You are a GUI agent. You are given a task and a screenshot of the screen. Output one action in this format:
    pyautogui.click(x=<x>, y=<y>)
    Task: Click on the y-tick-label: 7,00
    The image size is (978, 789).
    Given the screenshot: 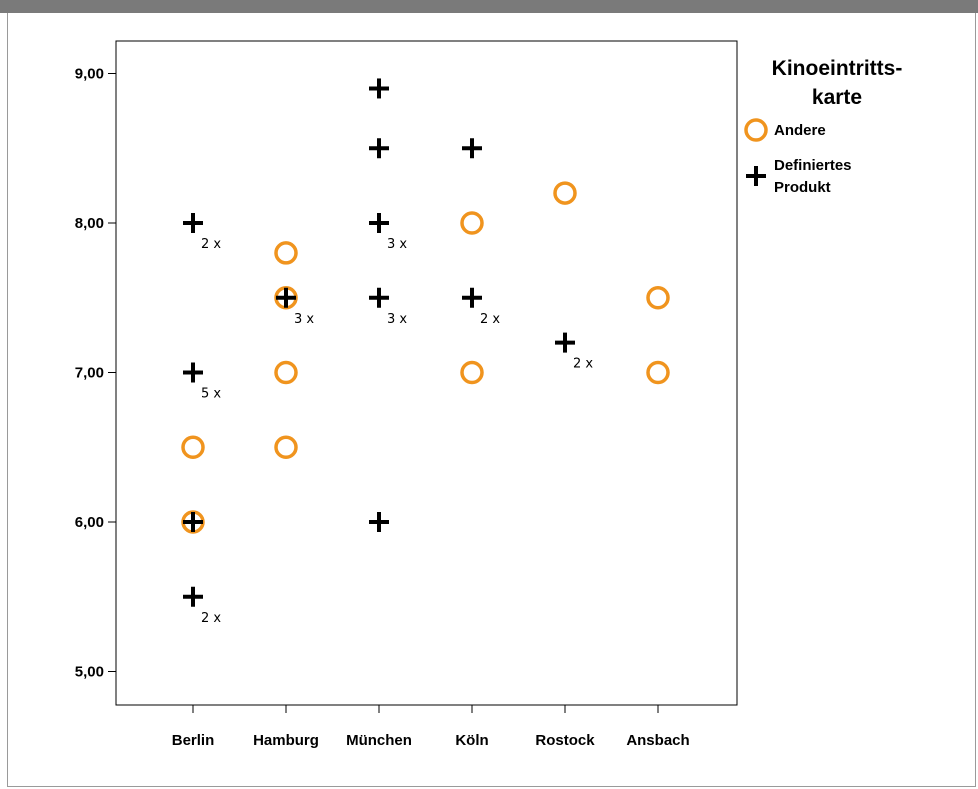 What is the action you would take?
    pyautogui.click(x=89, y=373)
    